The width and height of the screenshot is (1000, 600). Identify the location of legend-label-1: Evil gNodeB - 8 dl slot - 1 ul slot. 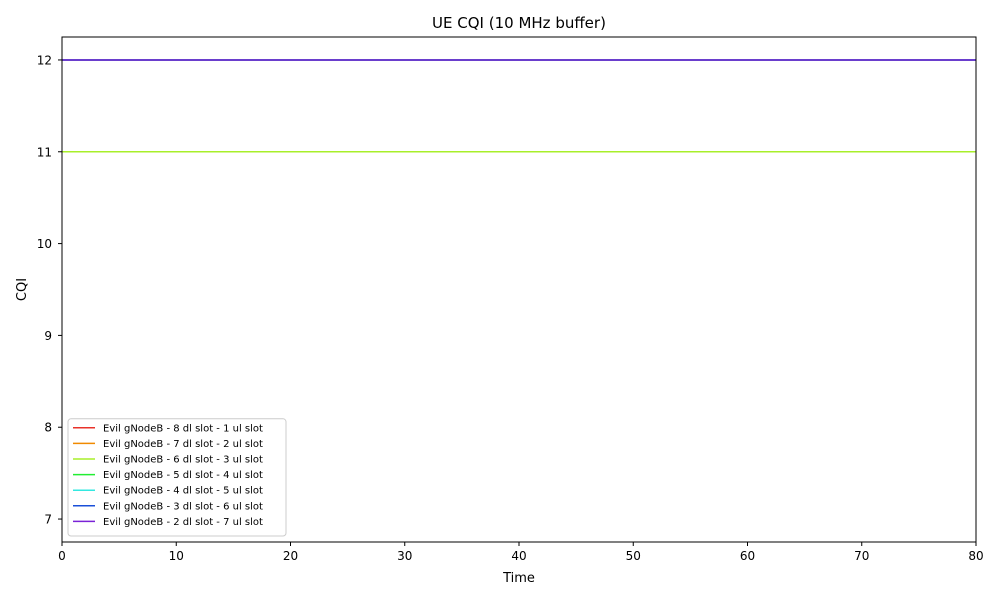
(183, 428).